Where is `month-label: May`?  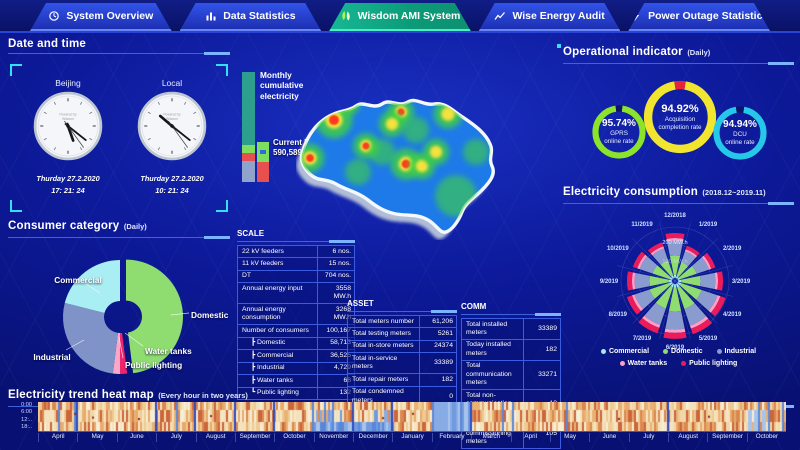
month-label: May is located at coordinates (96, 437).